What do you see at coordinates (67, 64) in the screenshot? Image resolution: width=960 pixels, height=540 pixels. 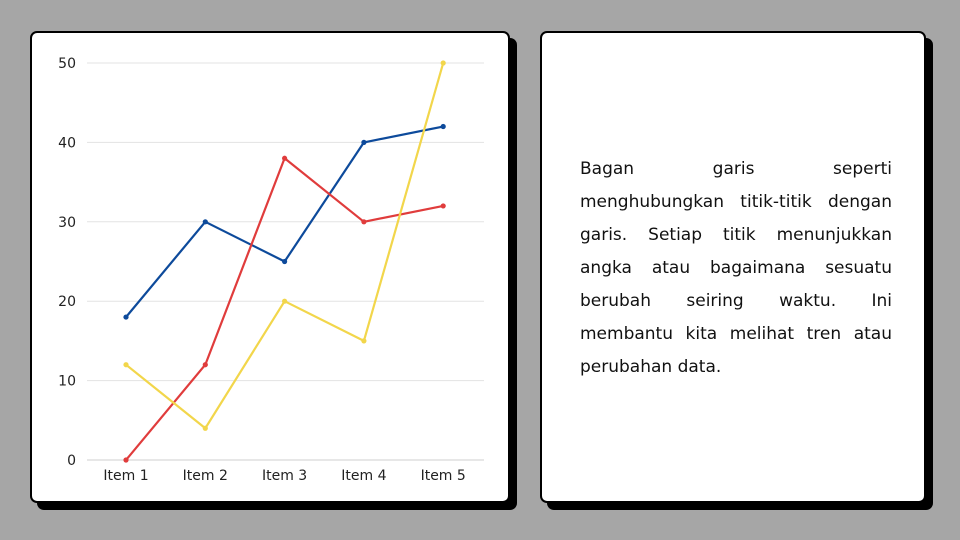 I see `y-tick-label: 50` at bounding box center [67, 64].